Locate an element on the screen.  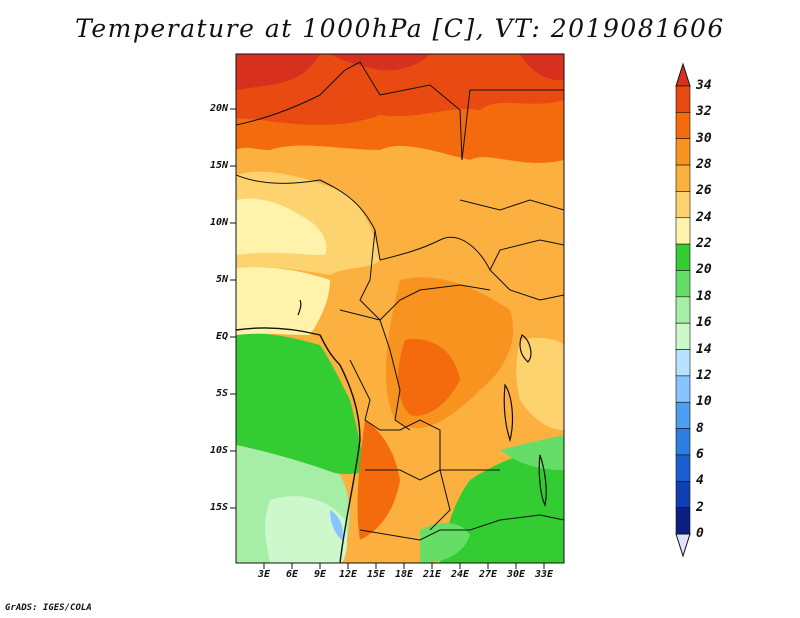
lon-label: 21E is located at coordinates (432, 574).